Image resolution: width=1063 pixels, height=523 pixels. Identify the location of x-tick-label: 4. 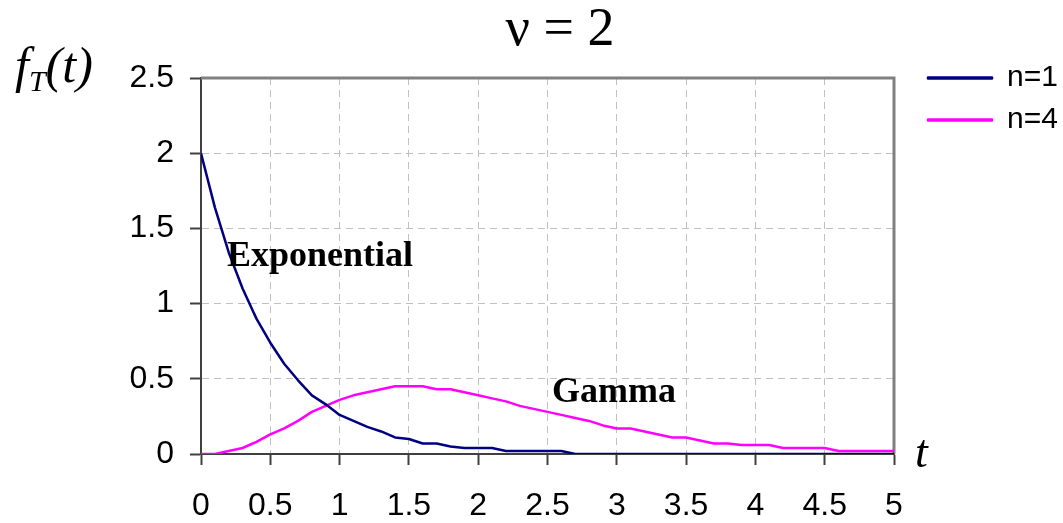
(755, 504).